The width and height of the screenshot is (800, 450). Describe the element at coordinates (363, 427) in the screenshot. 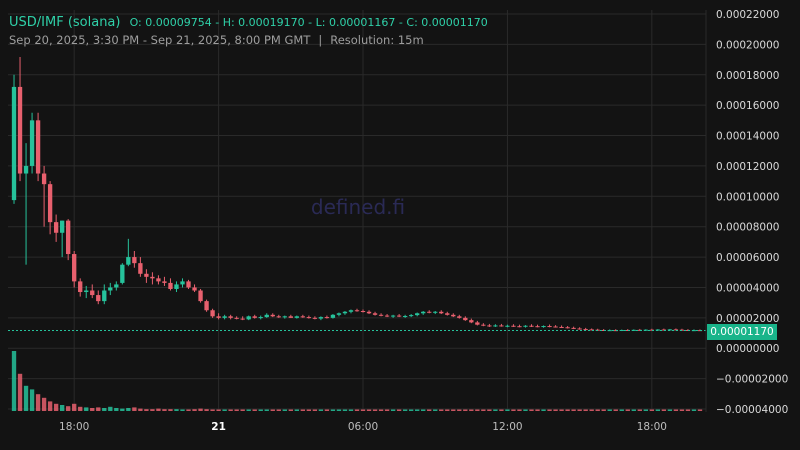

I see `time-axis: 18:00 21 06:00 12:00 18:00` at that location.